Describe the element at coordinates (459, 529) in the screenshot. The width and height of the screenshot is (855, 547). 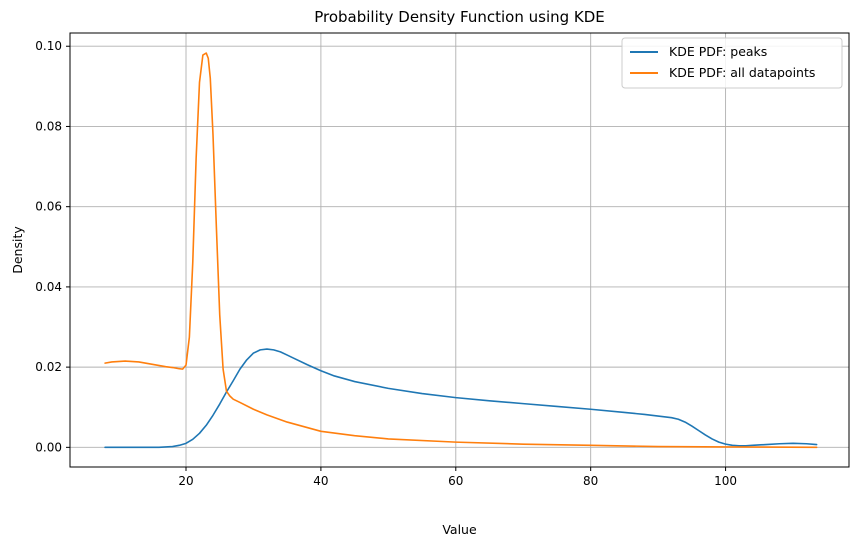
I see `x-axis-label: Value` at that location.